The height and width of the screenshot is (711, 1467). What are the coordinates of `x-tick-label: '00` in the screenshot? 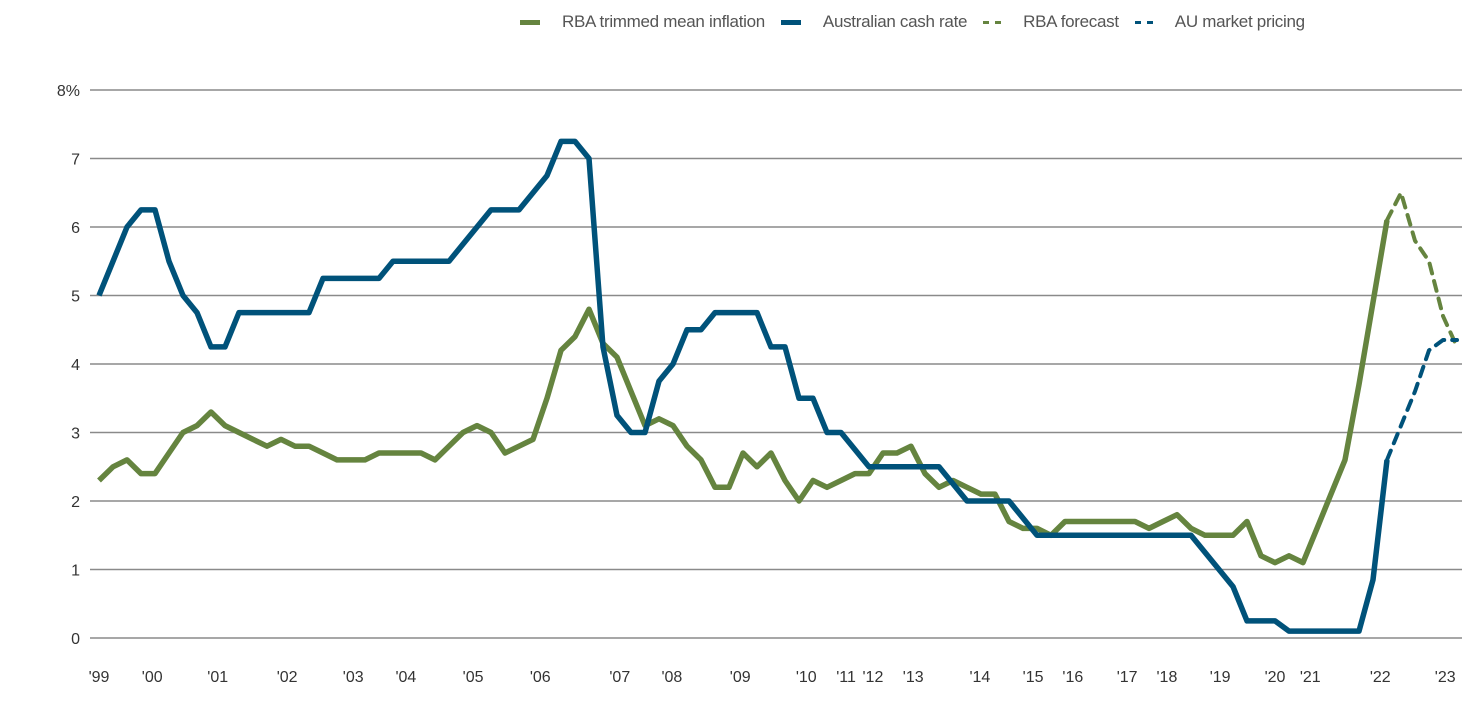 It's located at (152, 677).